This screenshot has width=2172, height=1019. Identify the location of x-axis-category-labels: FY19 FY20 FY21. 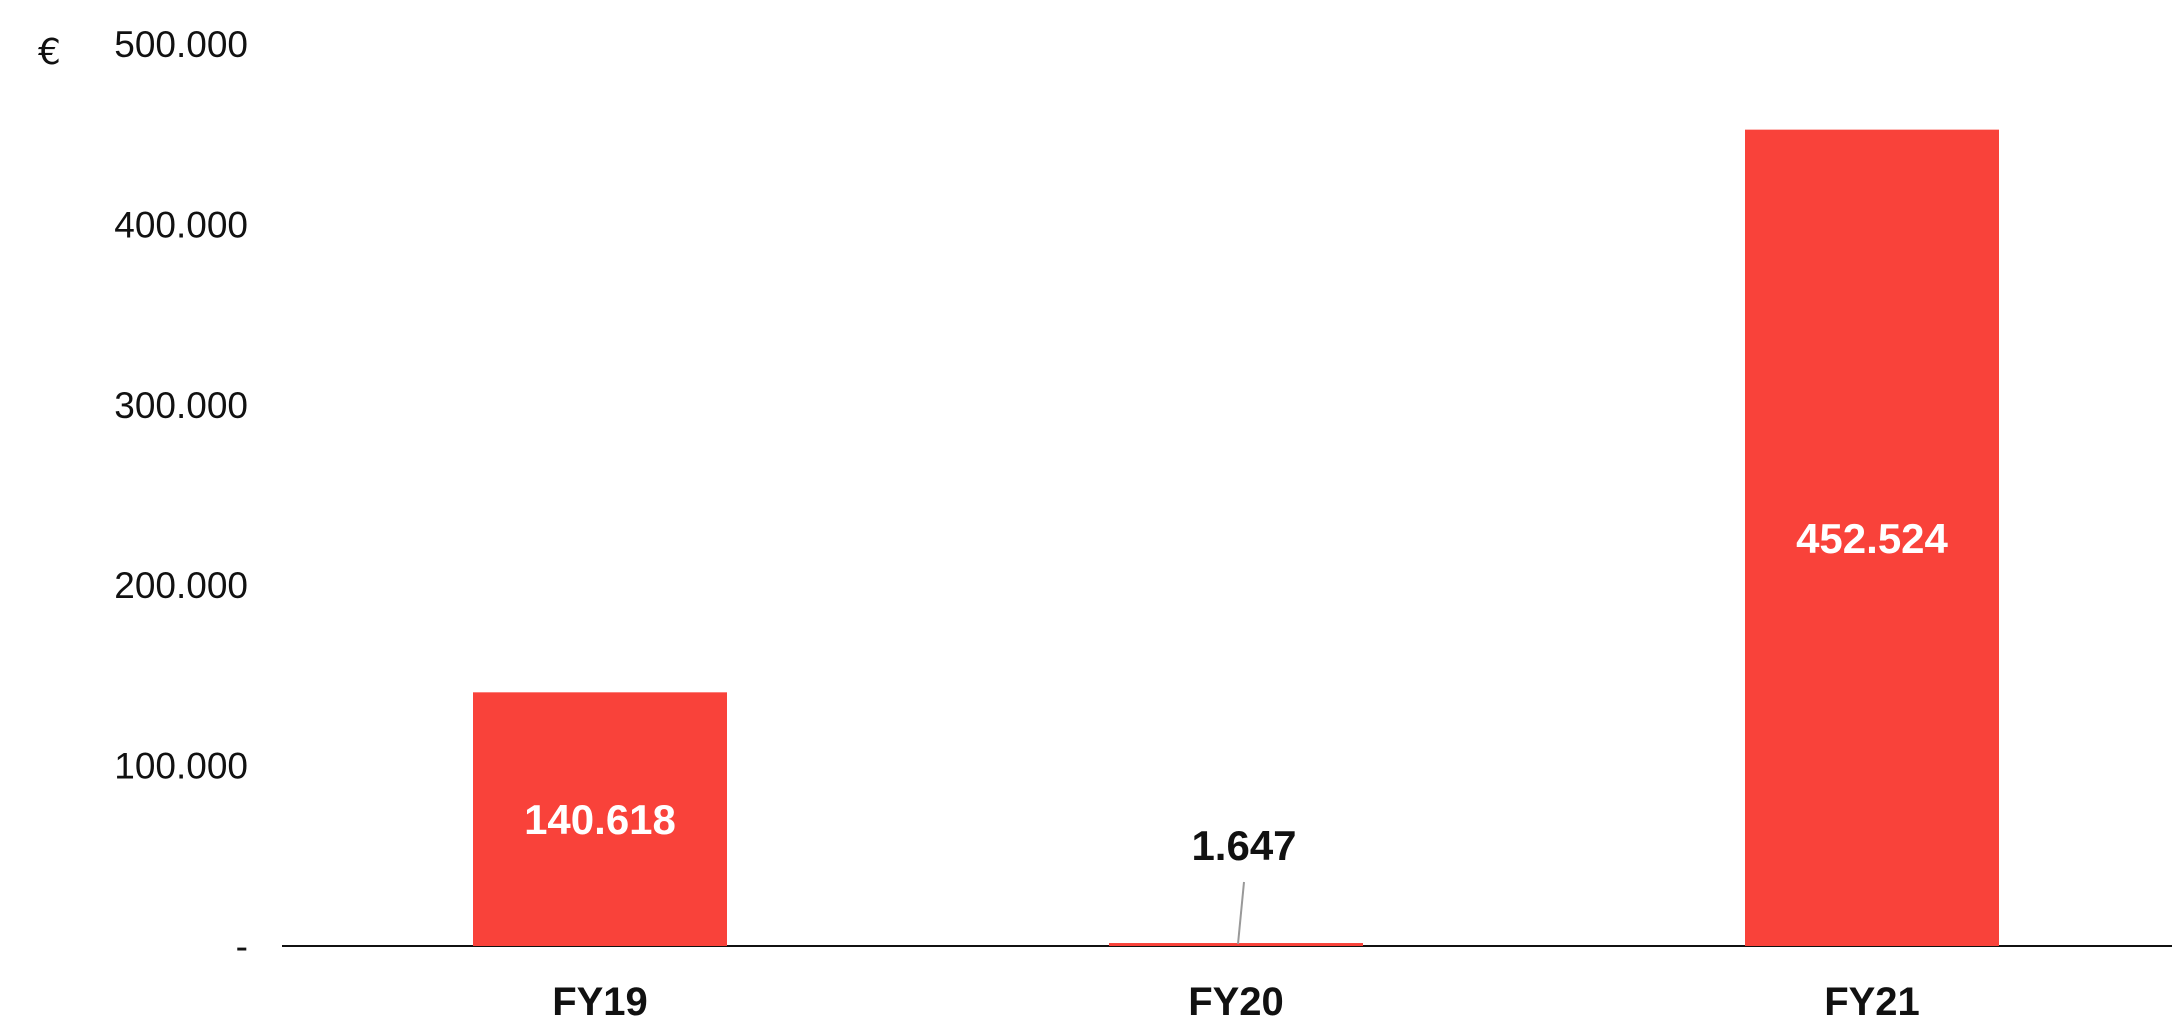
(1236, 999).